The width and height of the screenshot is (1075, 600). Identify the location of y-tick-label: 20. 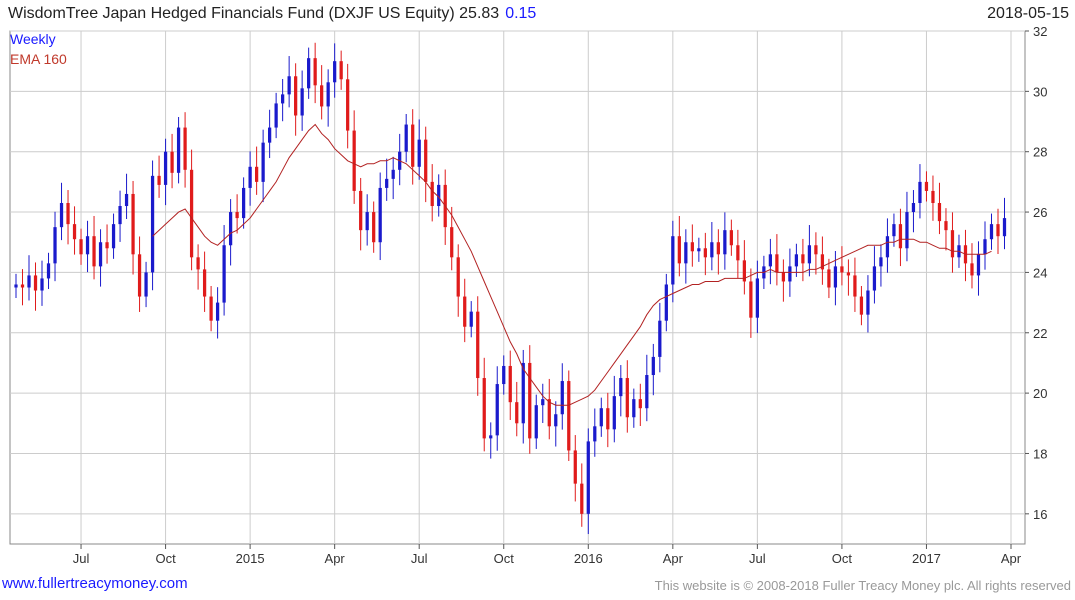
(1040, 393).